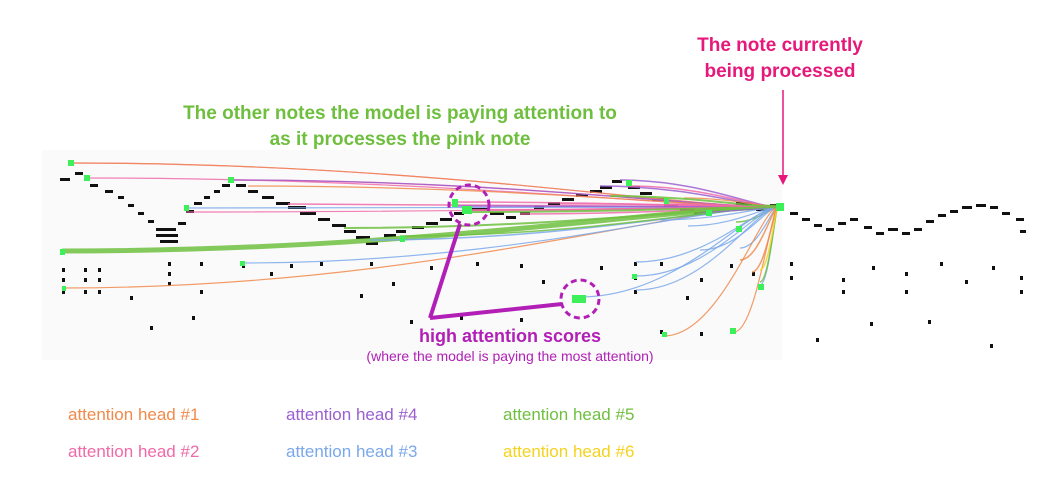  What do you see at coordinates (569, 451) in the screenshot?
I see `legend-head-6: attention head #6` at bounding box center [569, 451].